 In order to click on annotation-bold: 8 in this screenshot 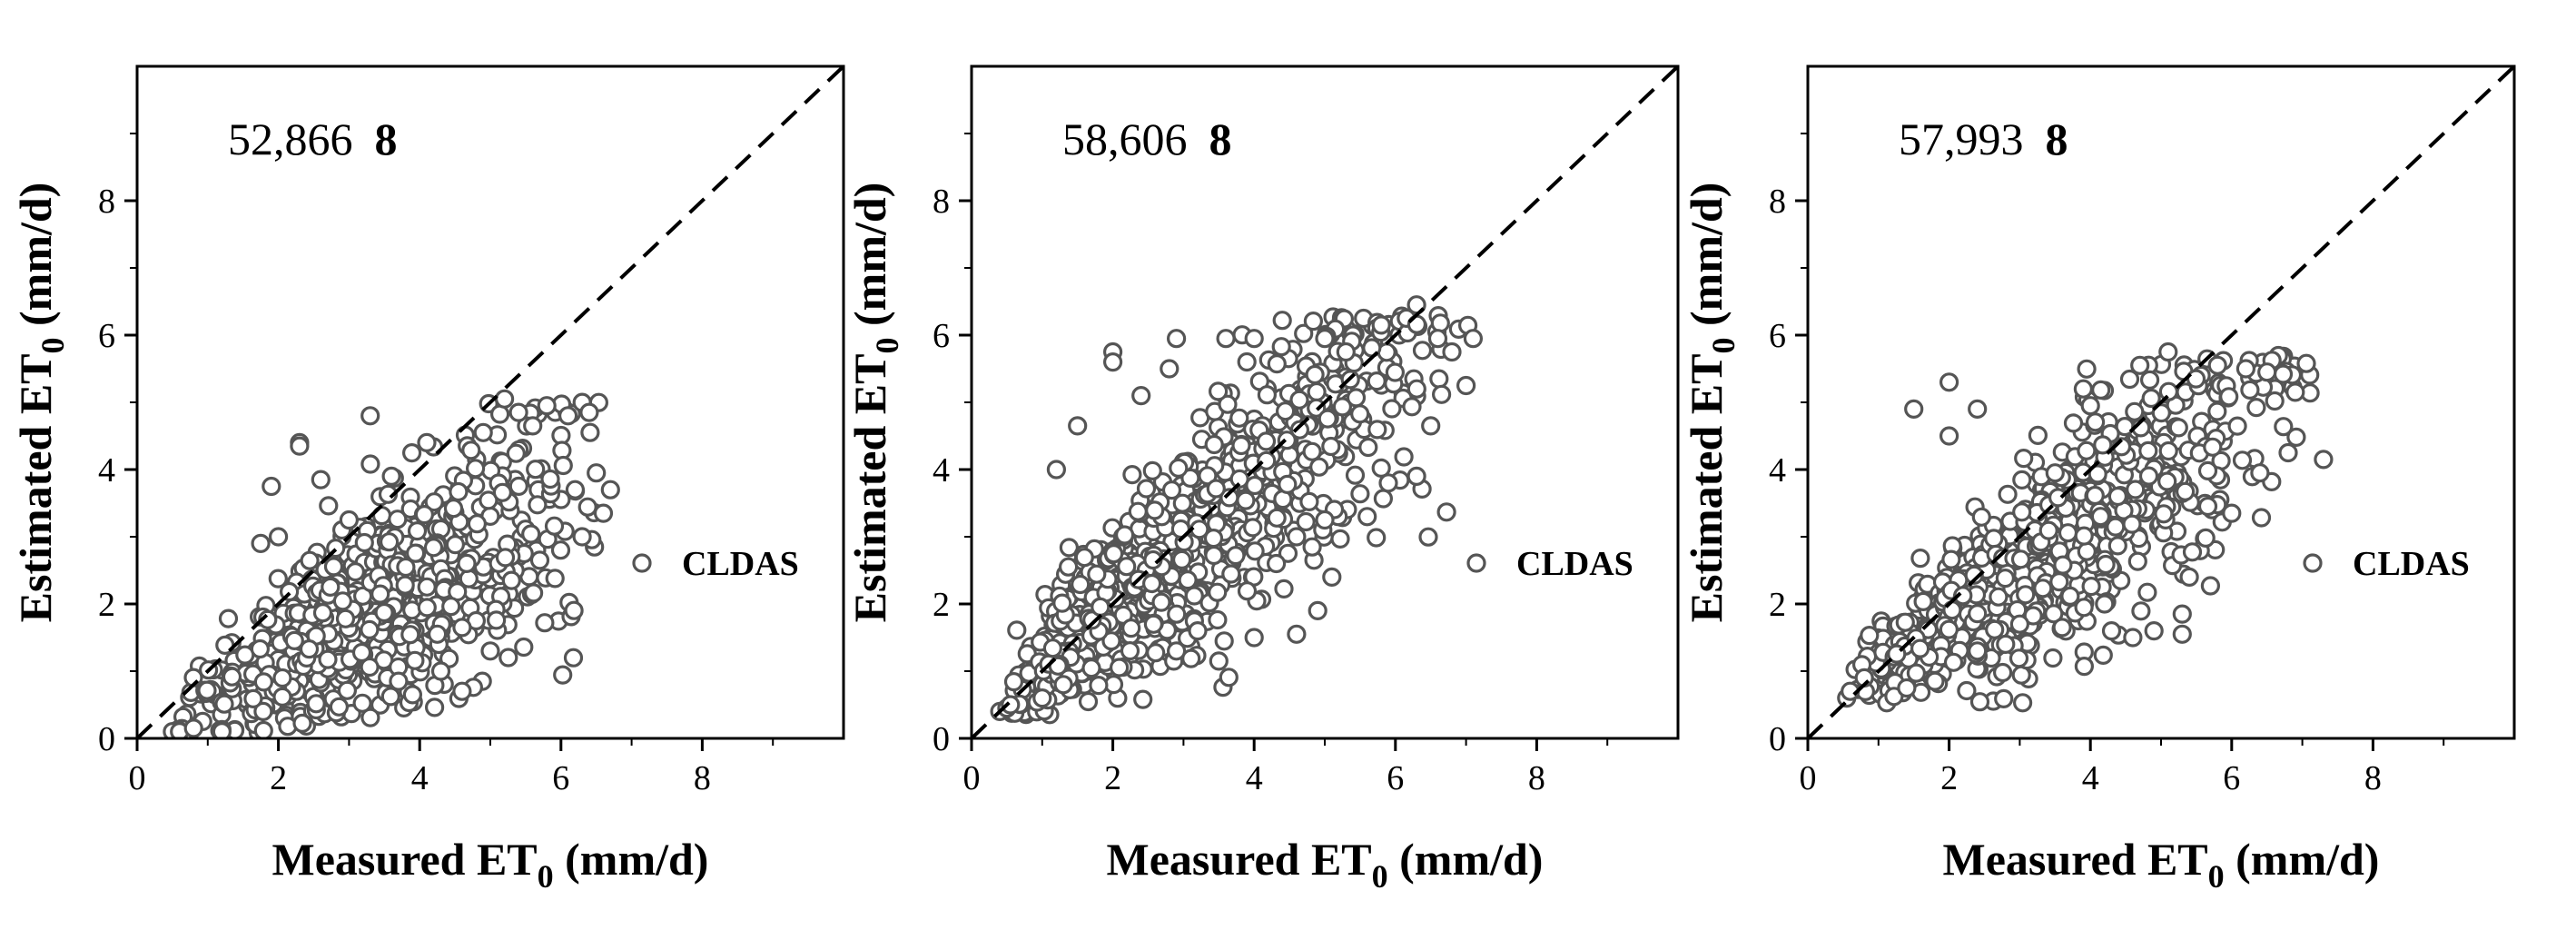, I will do `click(386, 139)`.